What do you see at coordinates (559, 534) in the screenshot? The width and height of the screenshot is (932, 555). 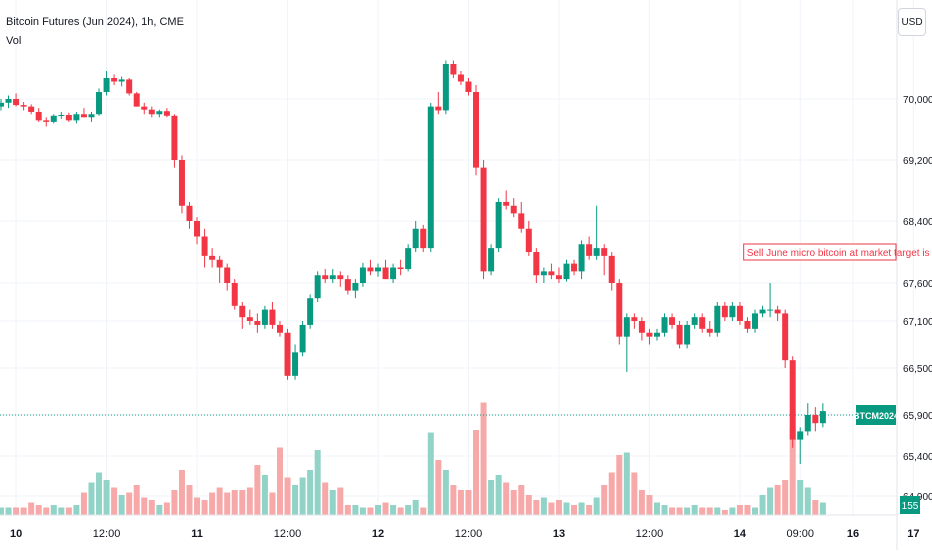 I see `x-tick-label: 13` at bounding box center [559, 534].